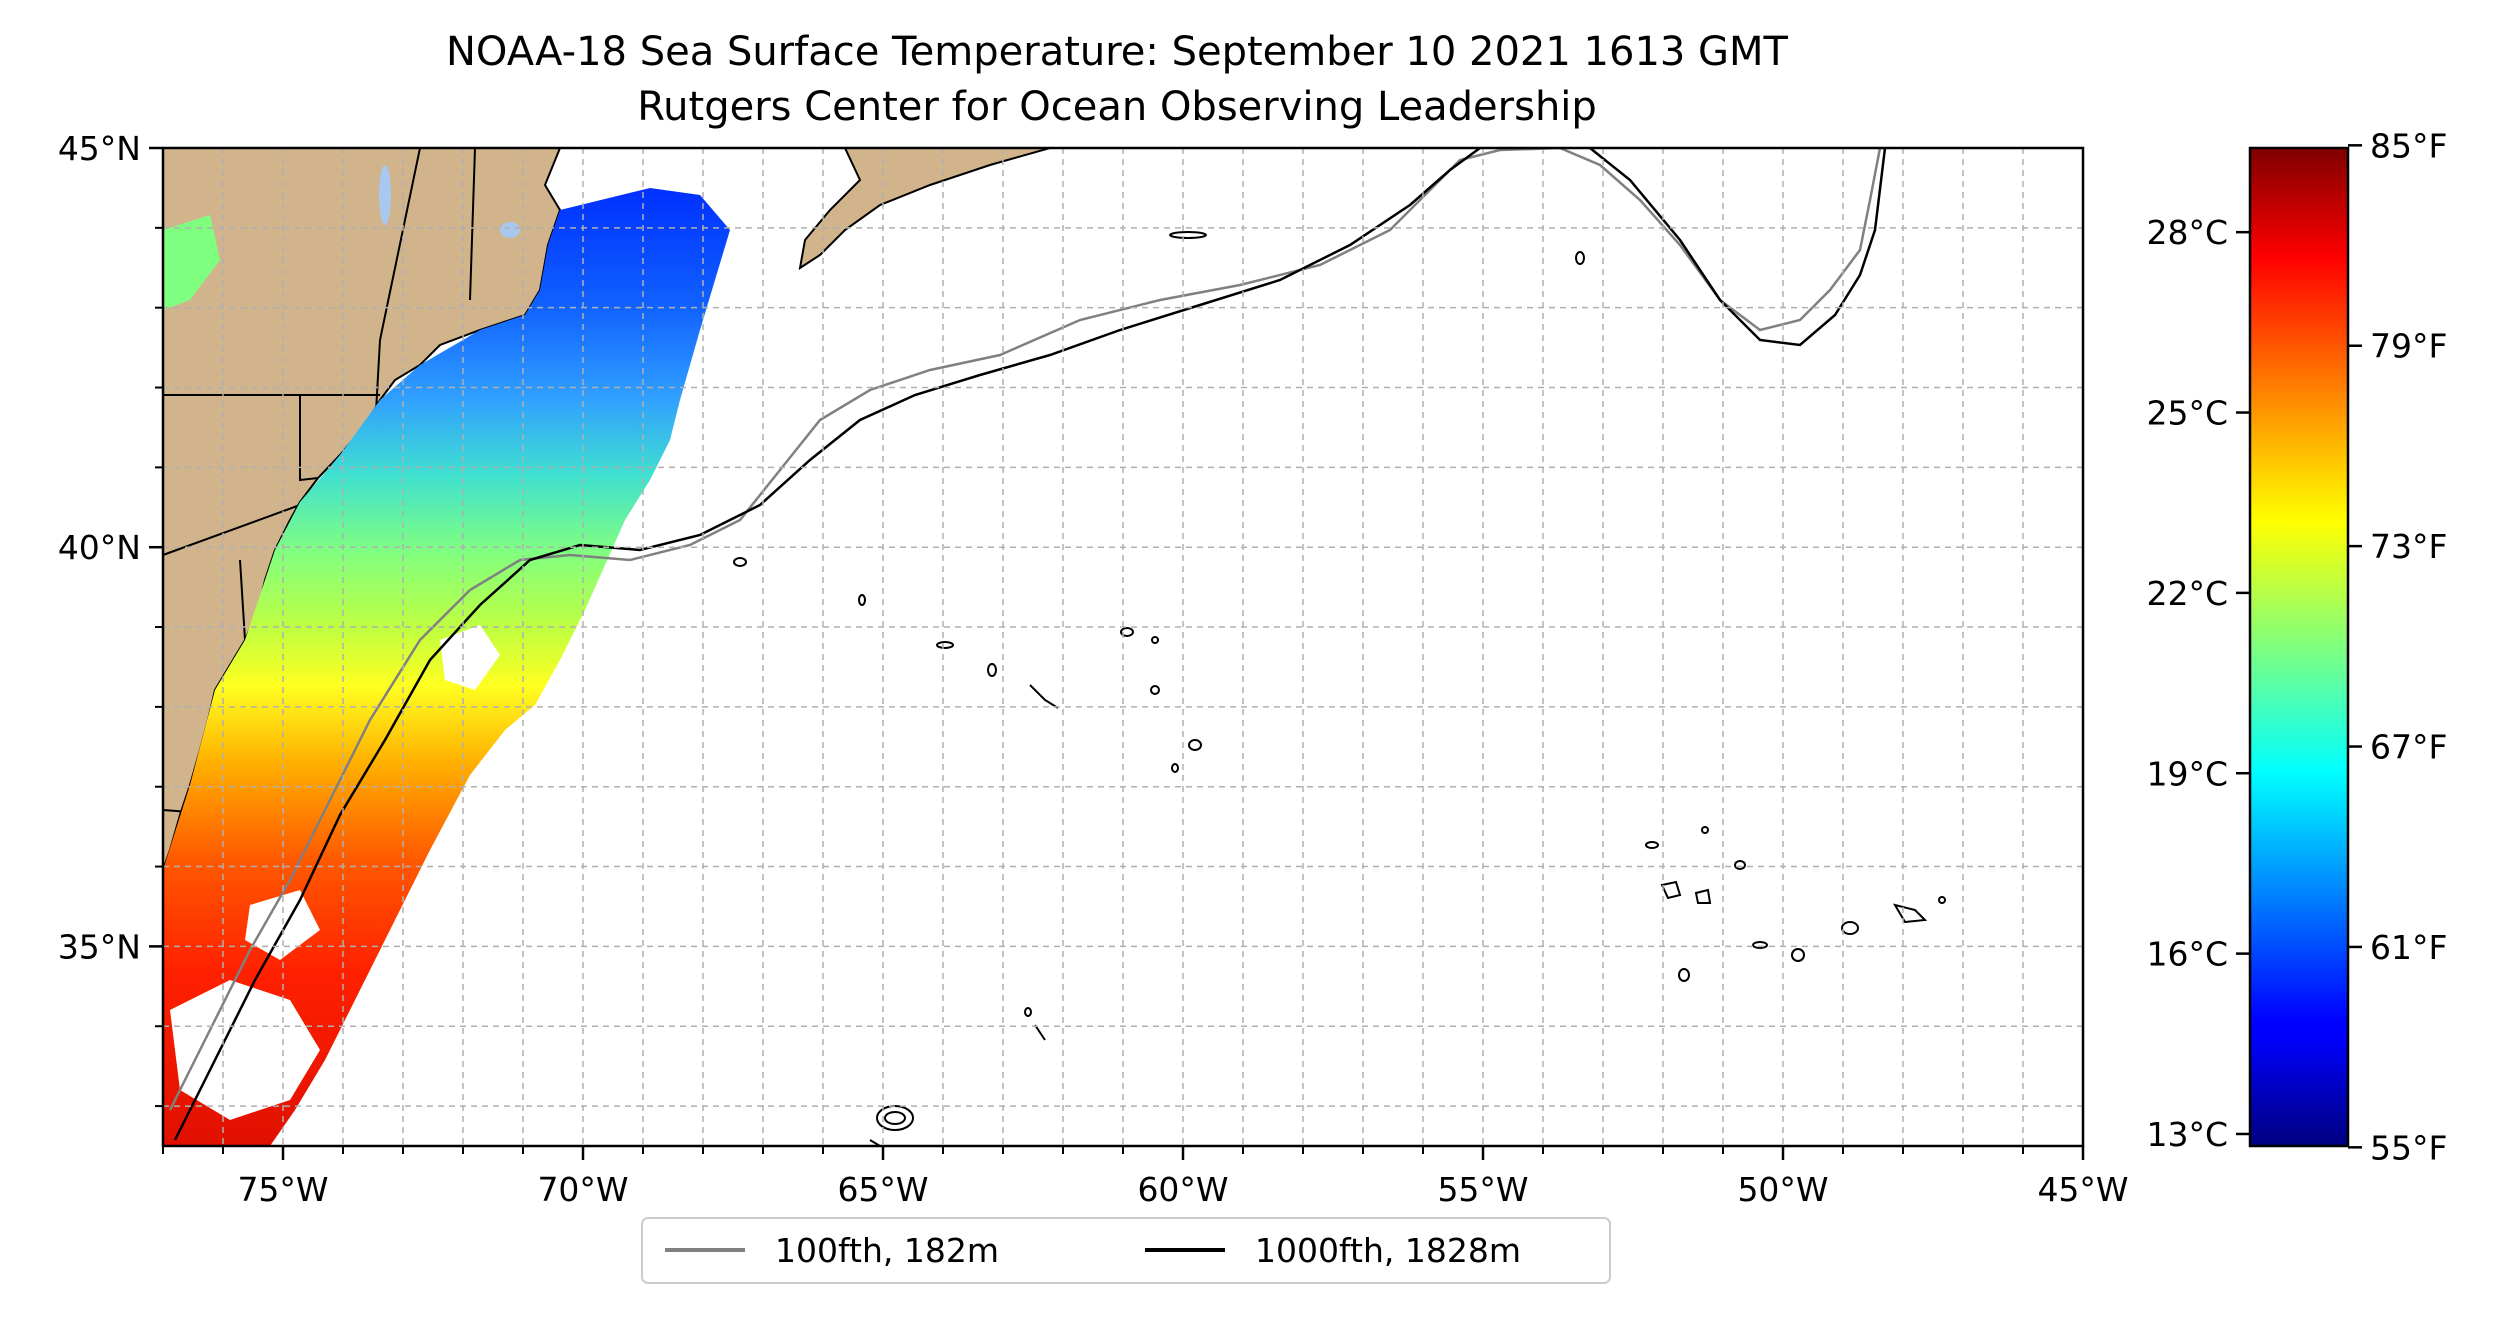 The height and width of the screenshot is (1318, 2502). I want to click on colorbar-fahrenheit-label: 55°F, so click(2408, 1147).